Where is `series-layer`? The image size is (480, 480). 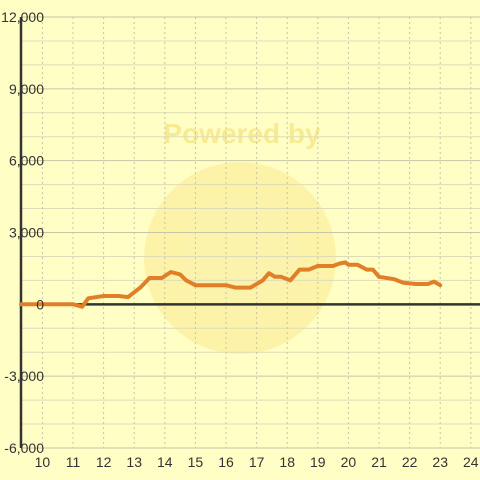 series-layer is located at coordinates (231, 284).